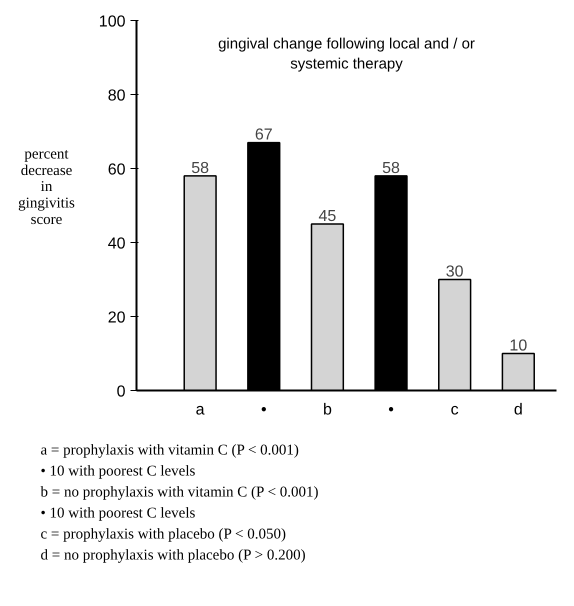 This screenshot has height=606, width=574. Describe the element at coordinates (169, 450) in the screenshot. I see `text: a = prophylaxis with vitamin C (P < 0.001)` at that location.